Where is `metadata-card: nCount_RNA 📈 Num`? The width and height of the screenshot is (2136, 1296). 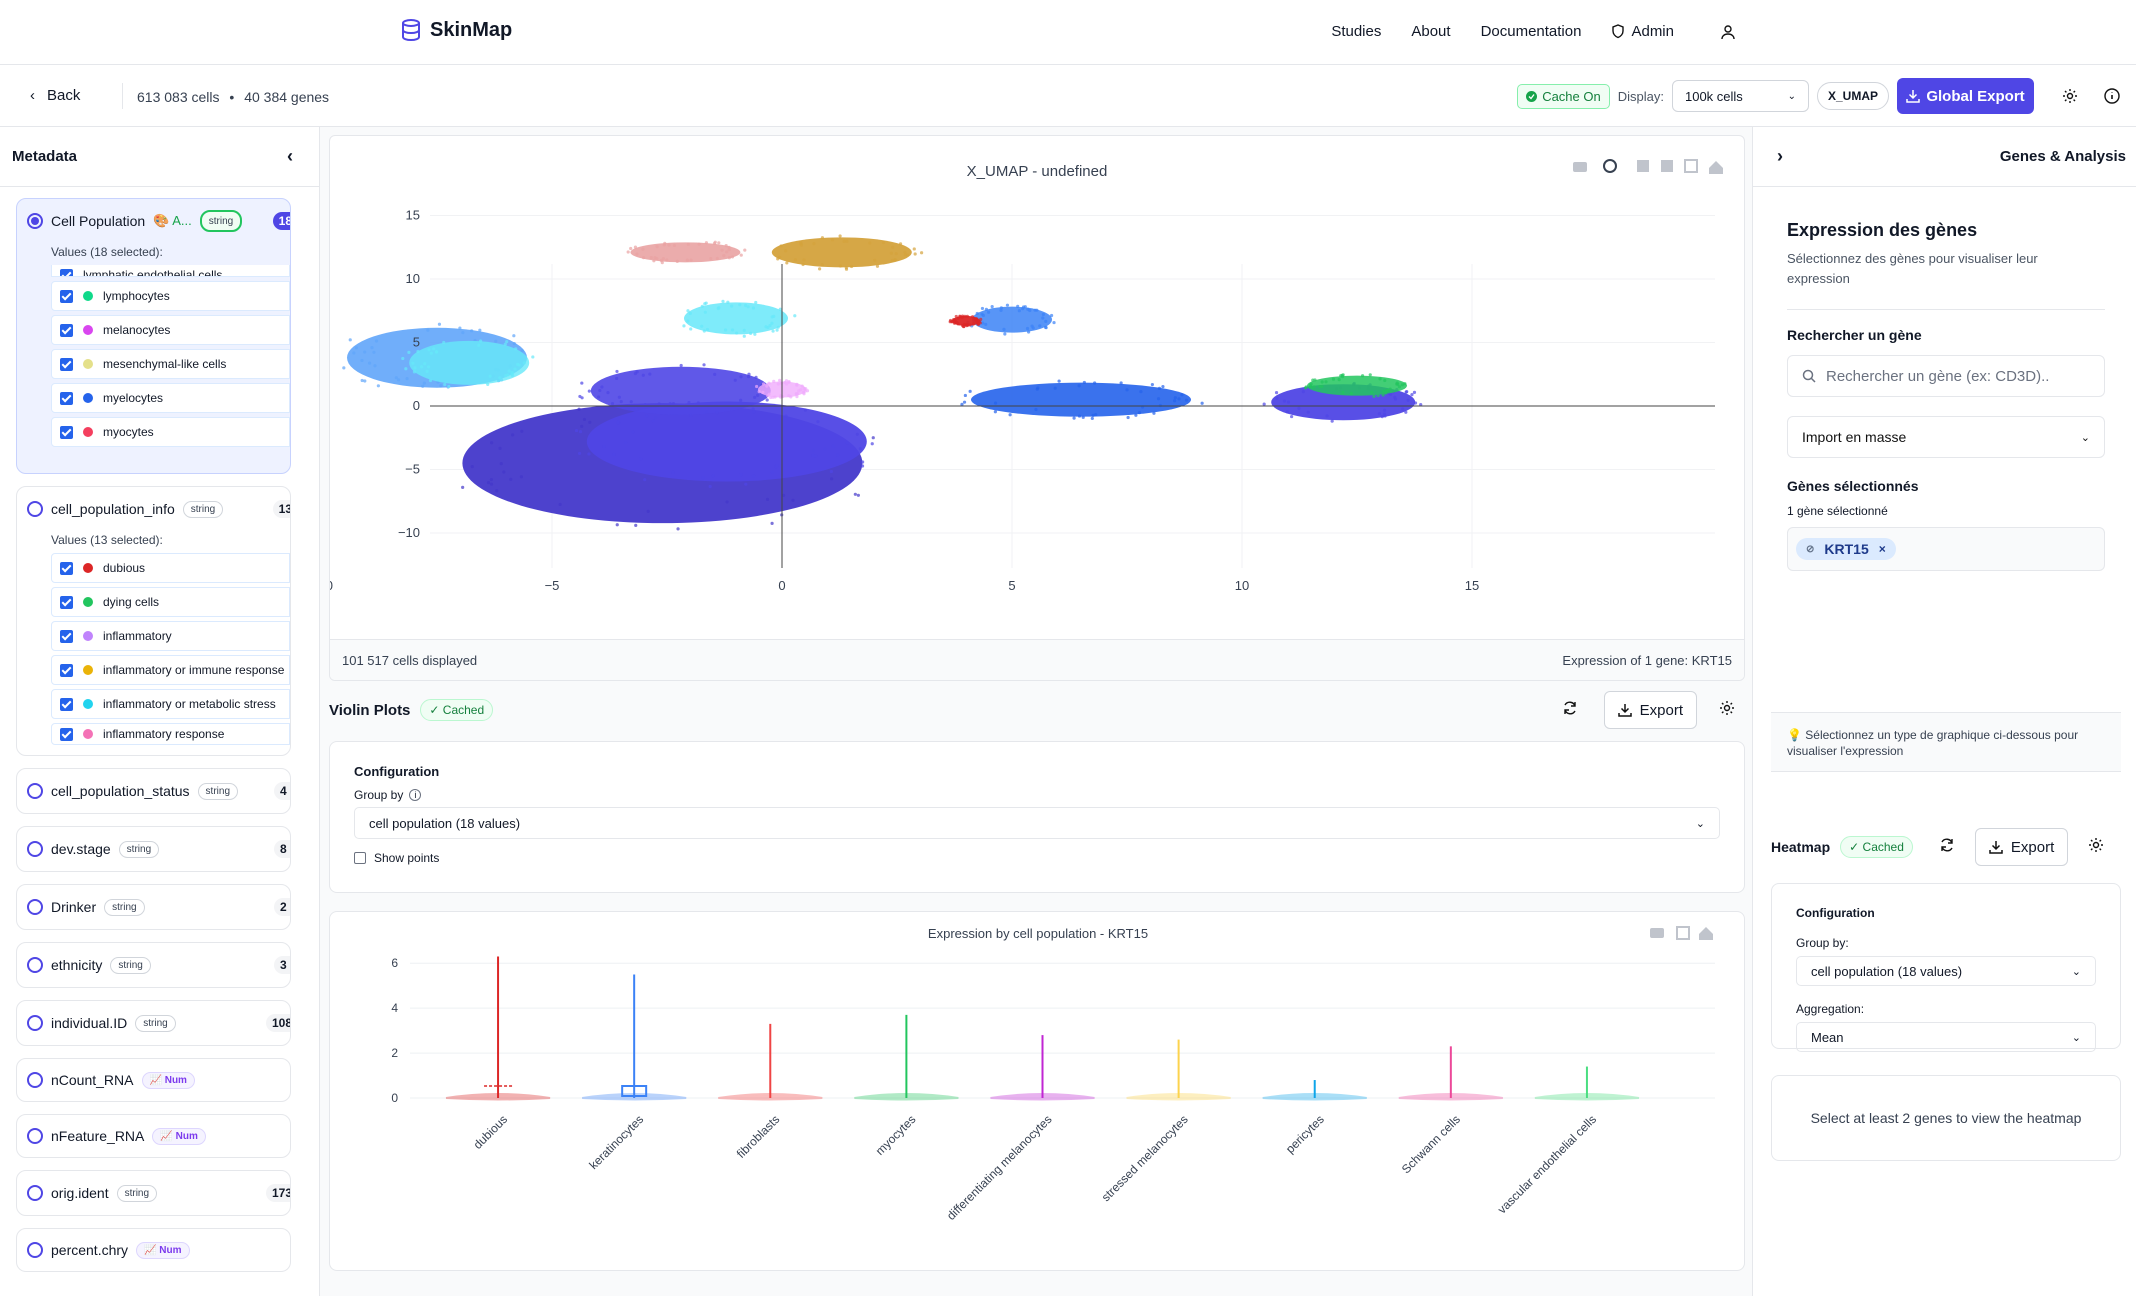 metadata-card: nCount_RNA 📈 Num is located at coordinates (153, 1080).